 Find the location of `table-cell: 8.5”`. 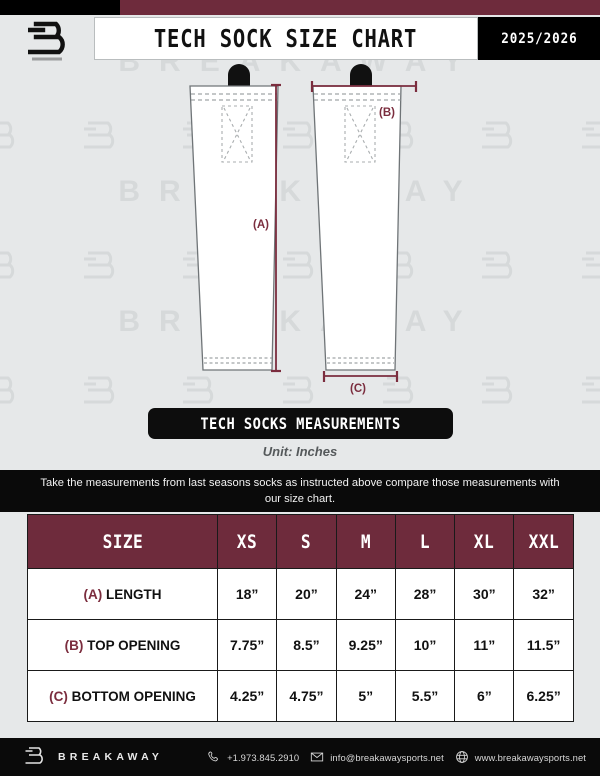

table-cell: 8.5” is located at coordinates (306, 645).